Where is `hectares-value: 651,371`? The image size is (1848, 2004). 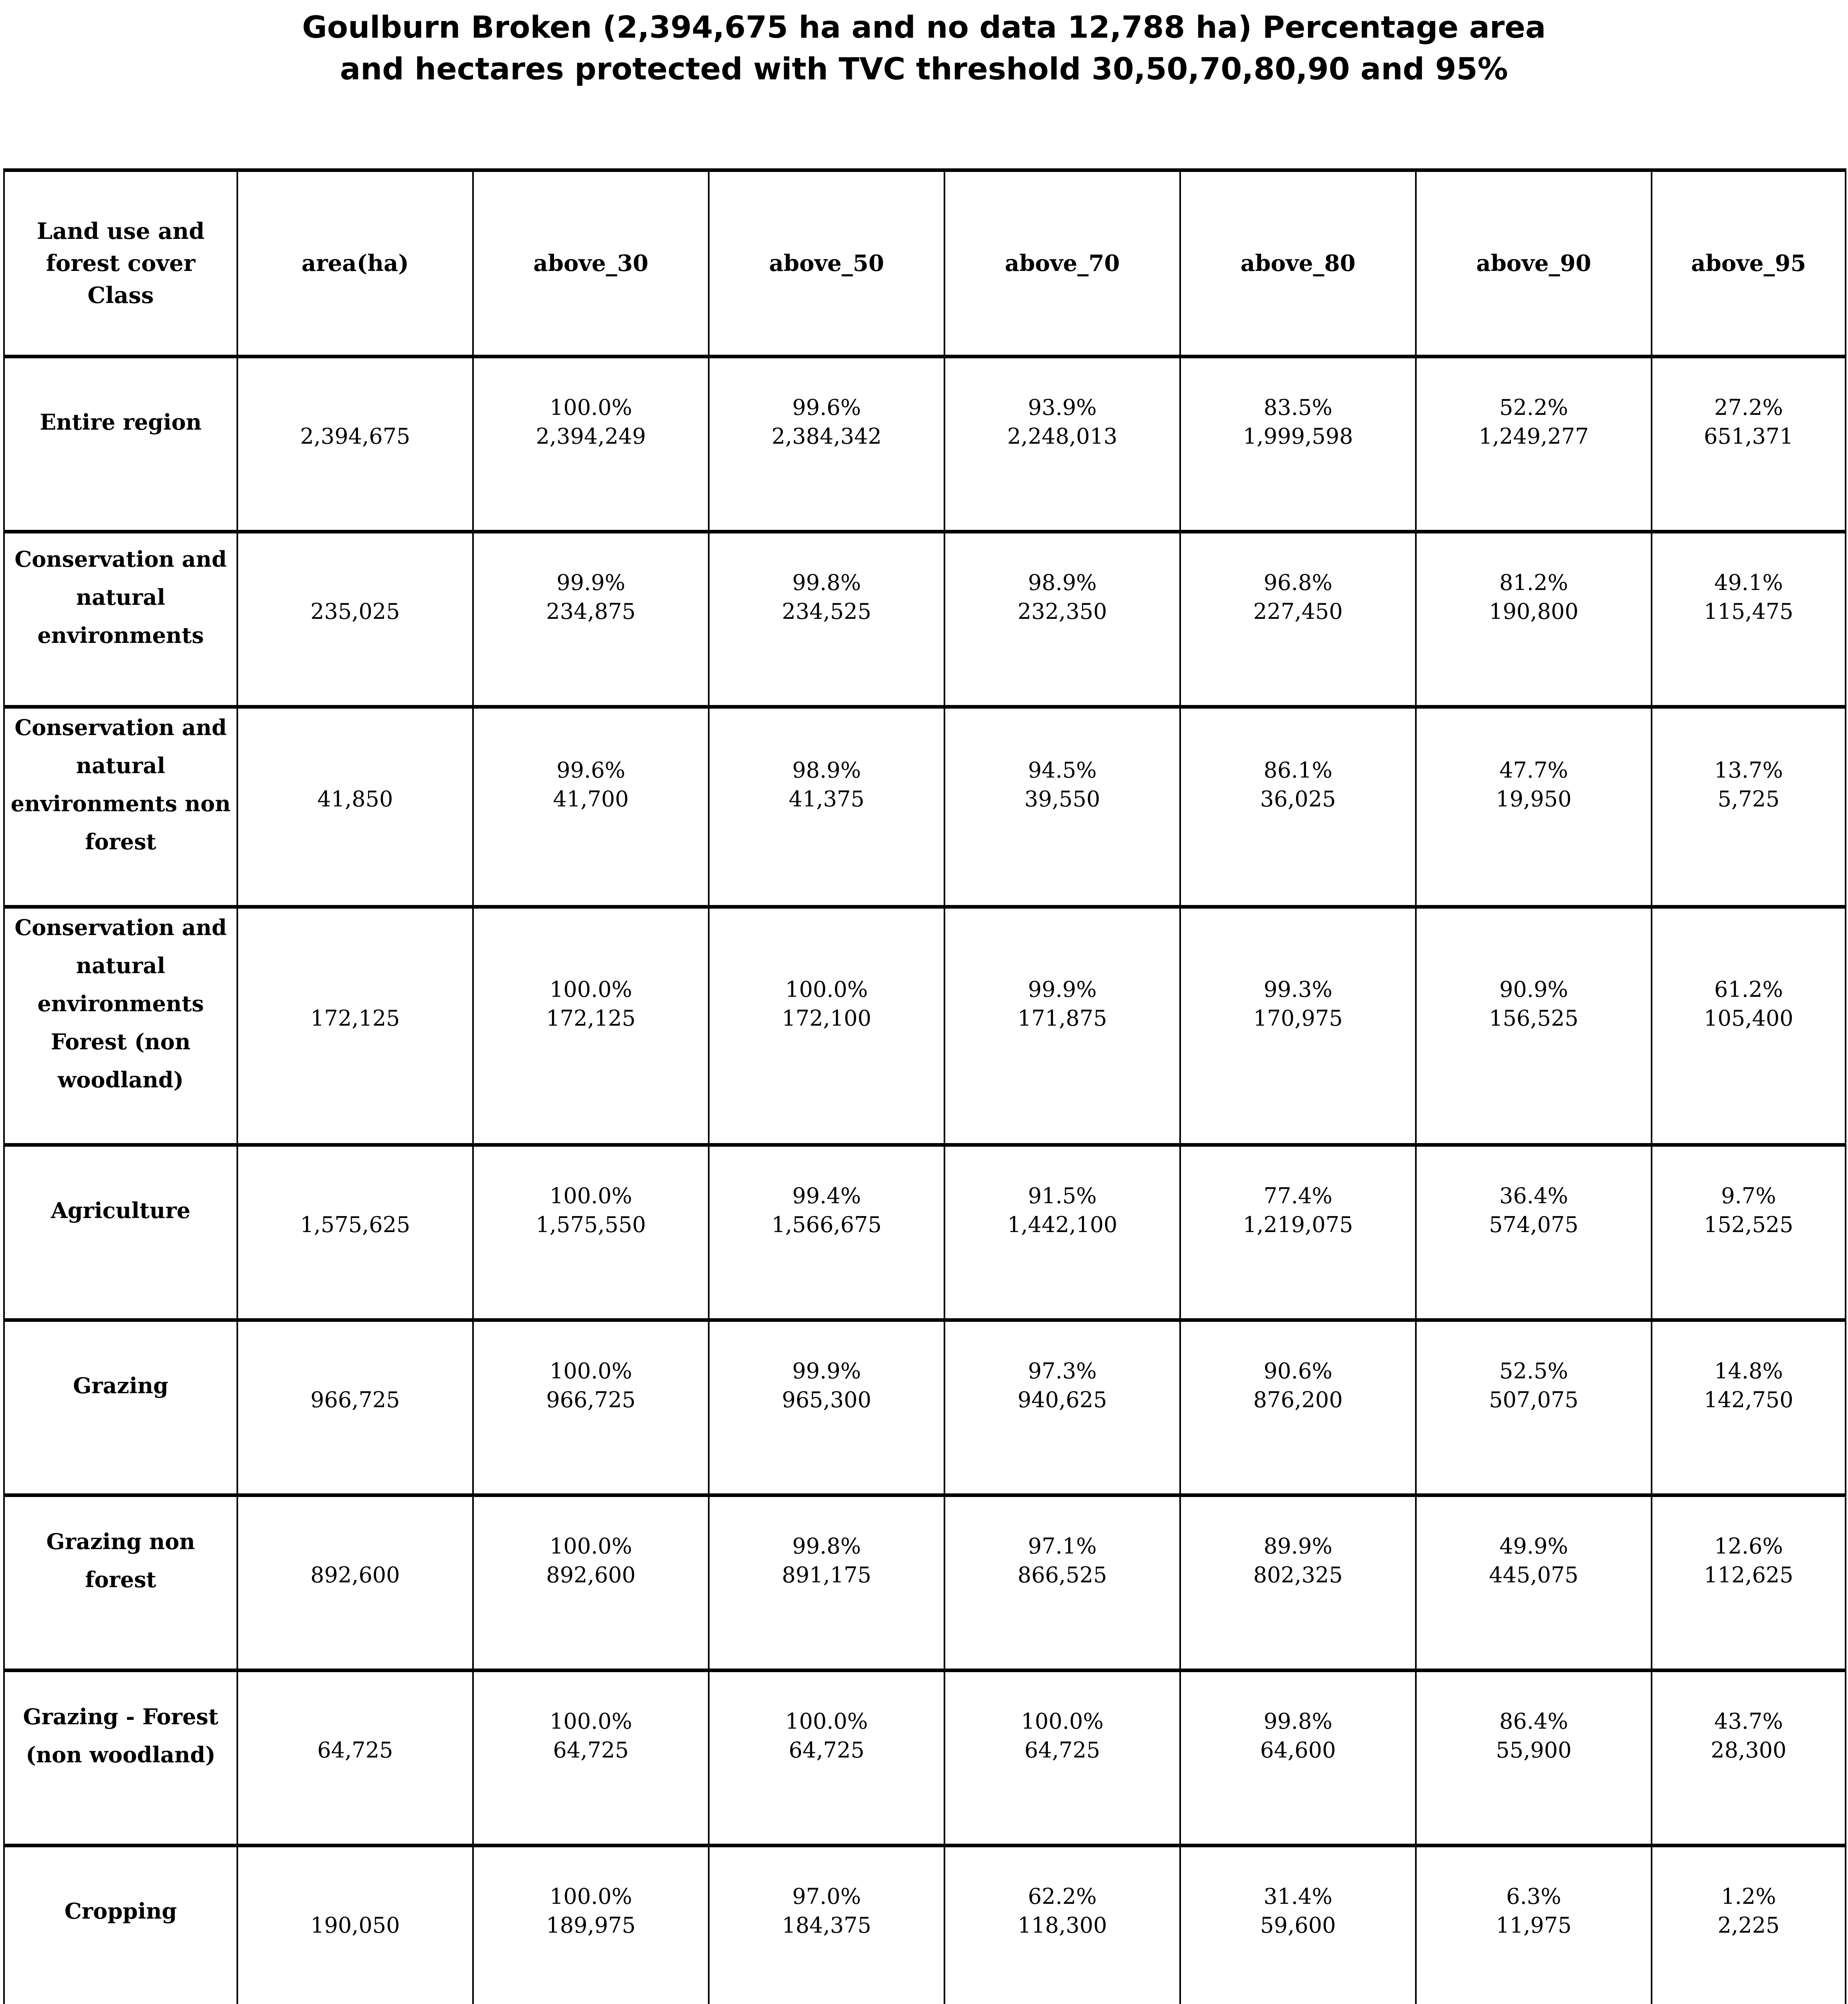 hectares-value: 651,371 is located at coordinates (1749, 436).